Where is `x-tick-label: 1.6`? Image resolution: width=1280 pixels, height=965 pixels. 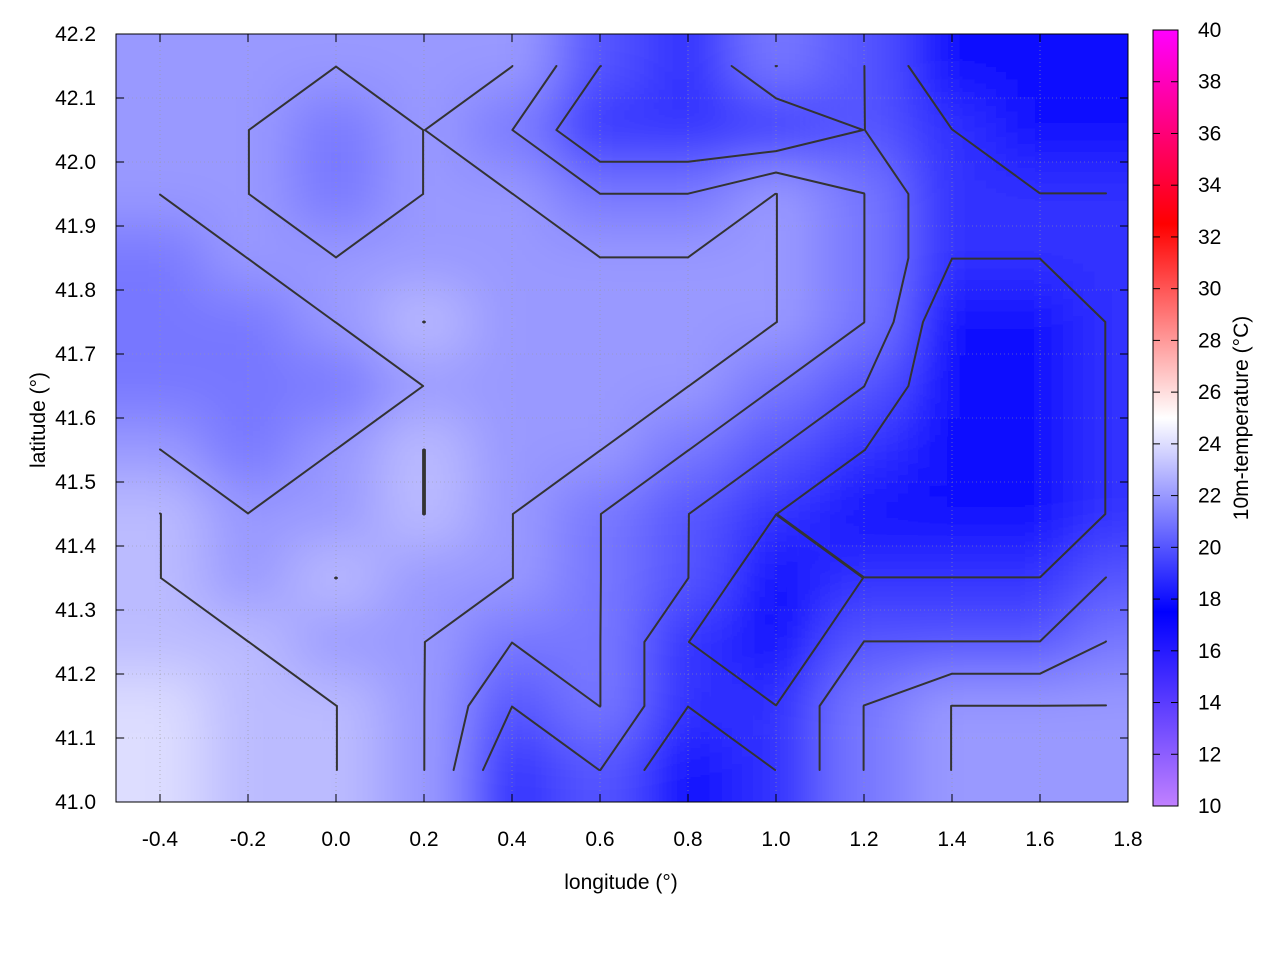
x-tick-label: 1.6 is located at coordinates (1039, 839).